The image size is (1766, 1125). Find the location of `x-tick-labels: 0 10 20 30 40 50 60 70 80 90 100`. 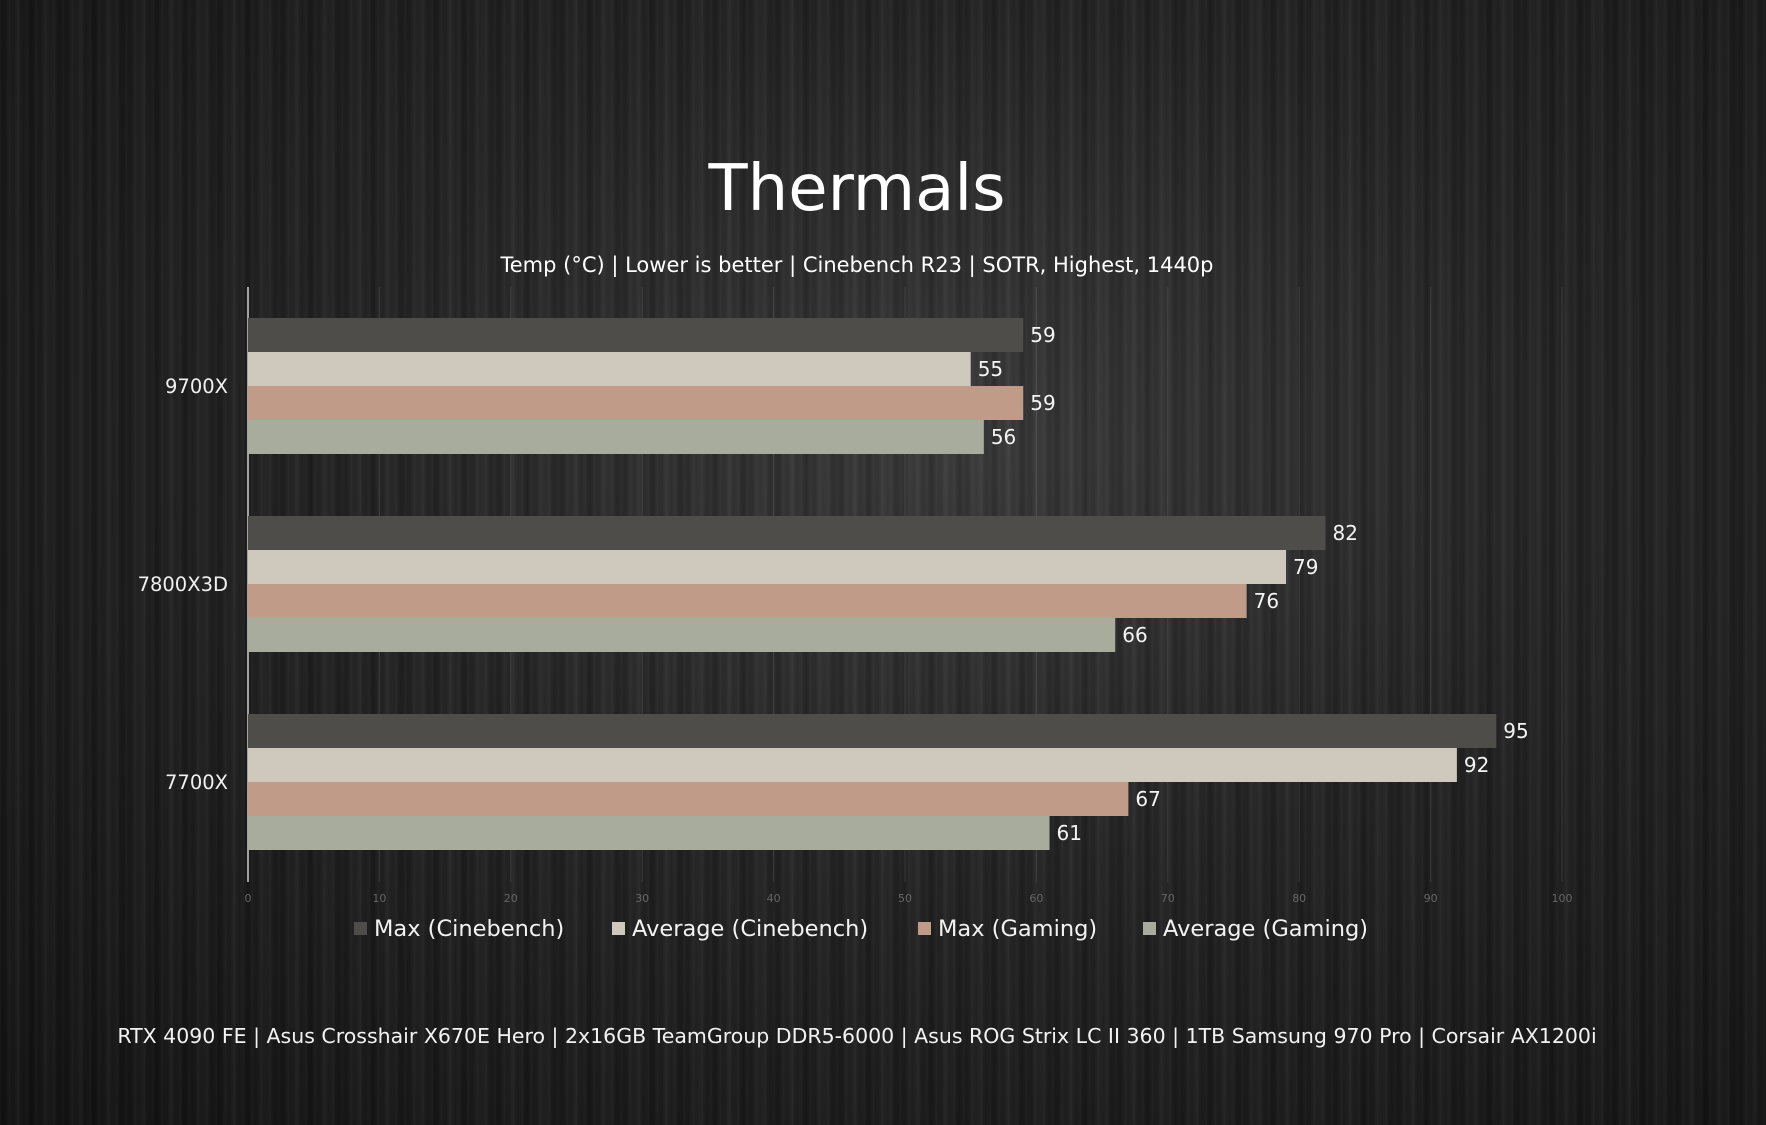

x-tick-labels: 0 10 20 30 40 50 60 70 80 90 100 is located at coordinates (909, 898).